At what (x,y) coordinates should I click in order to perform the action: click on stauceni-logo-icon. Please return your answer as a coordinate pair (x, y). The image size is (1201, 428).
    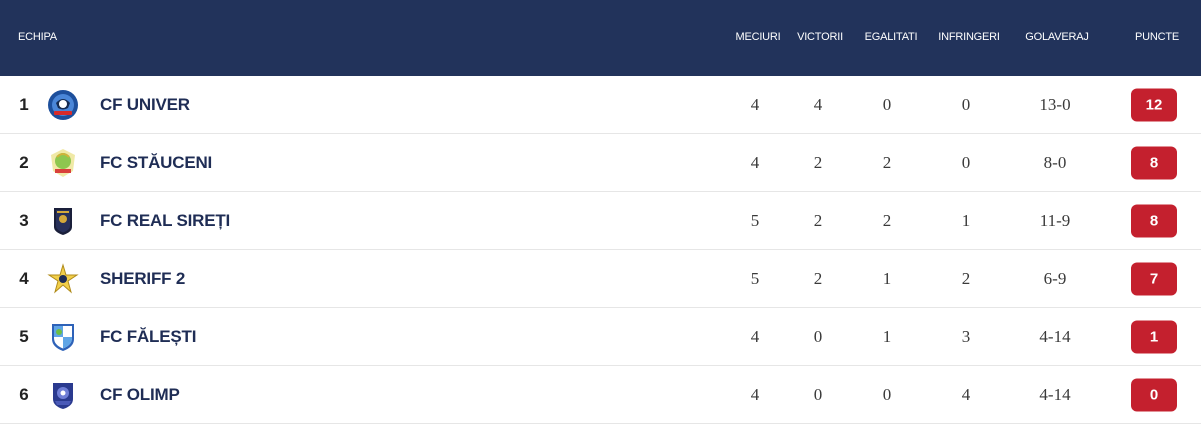
    Looking at the image, I should click on (63, 163).